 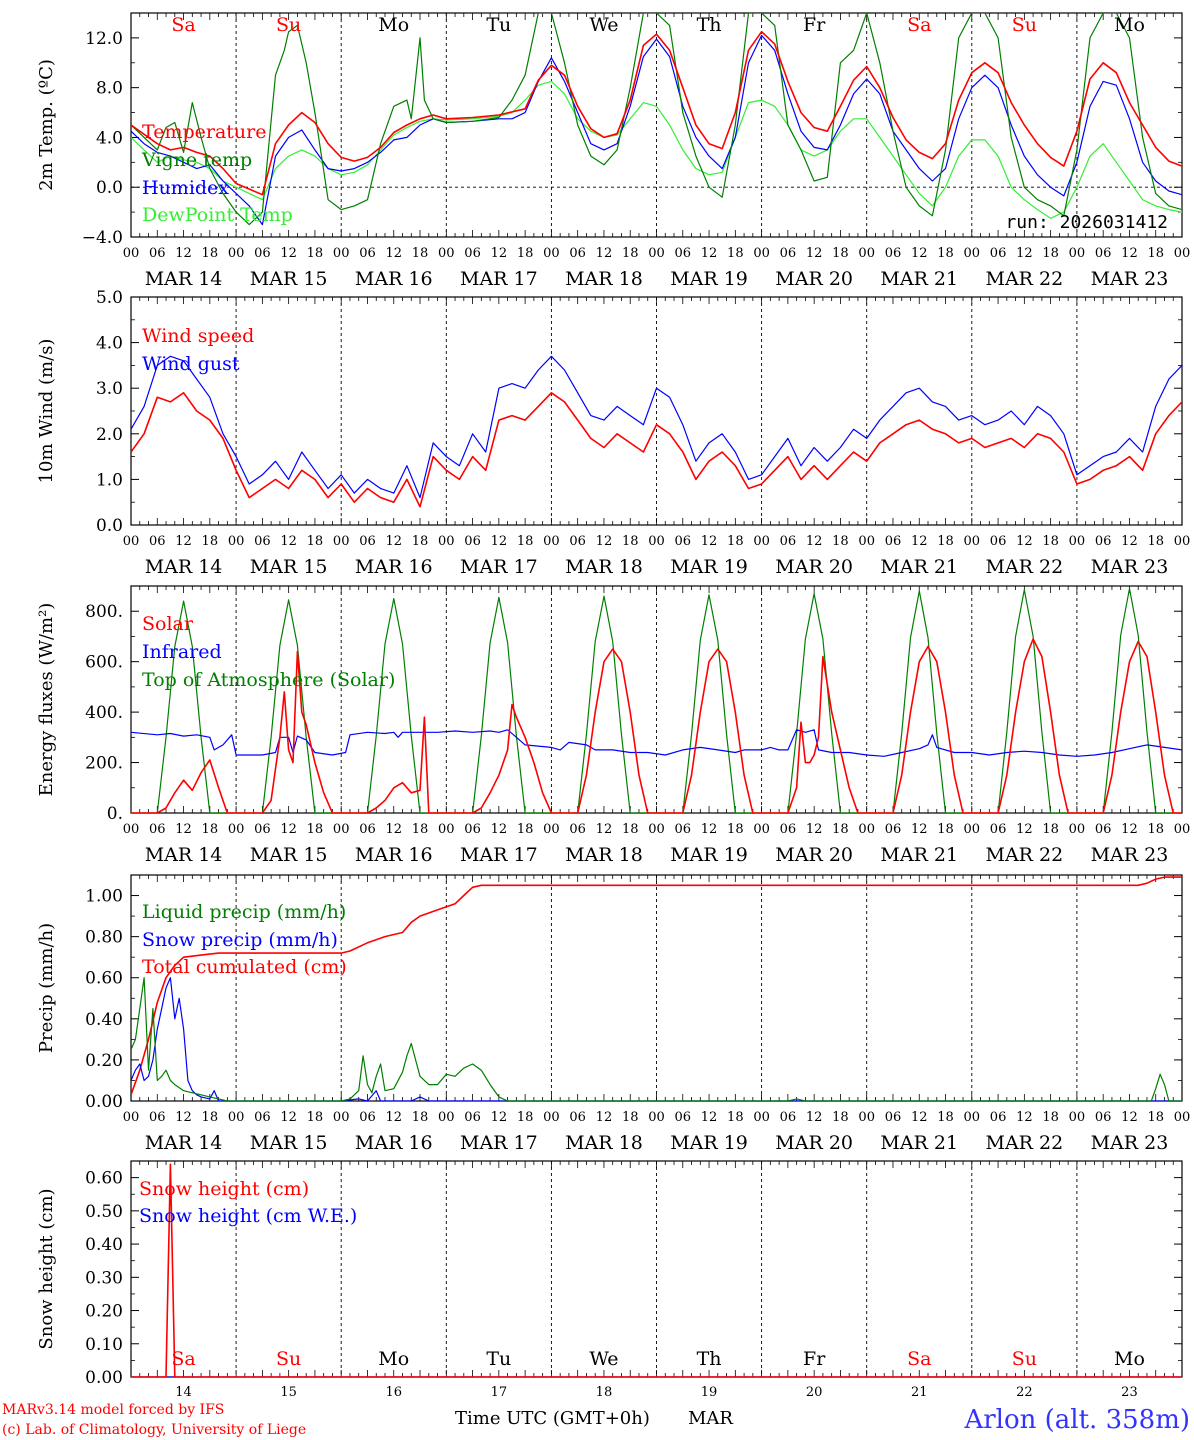 I want to click on legend-entry: Liquid precip (mm/h), so click(x=244, y=912).